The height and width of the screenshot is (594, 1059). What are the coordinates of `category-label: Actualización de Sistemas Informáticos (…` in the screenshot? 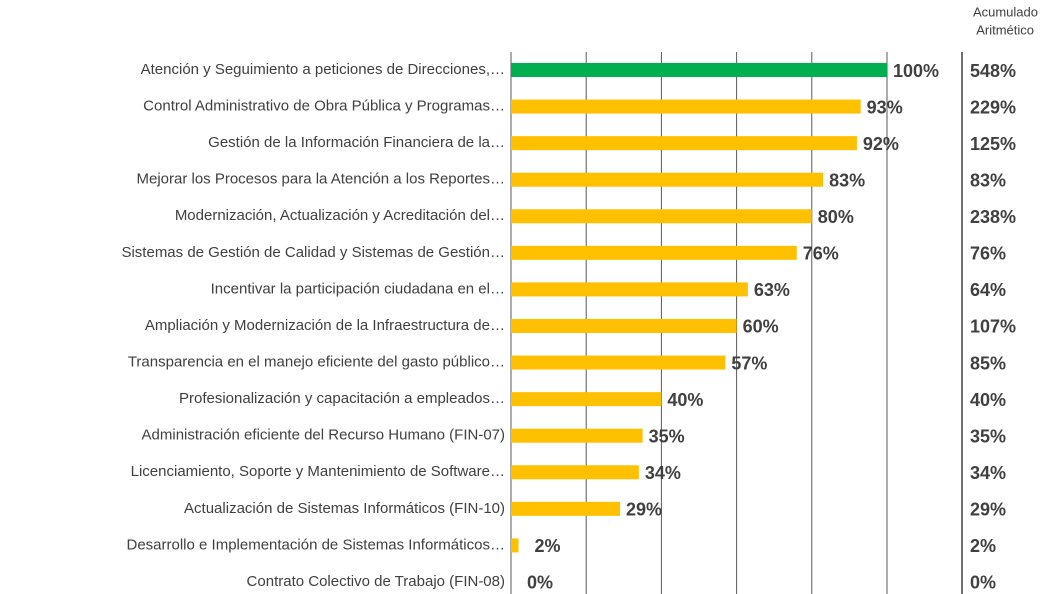 It's located at (344, 508).